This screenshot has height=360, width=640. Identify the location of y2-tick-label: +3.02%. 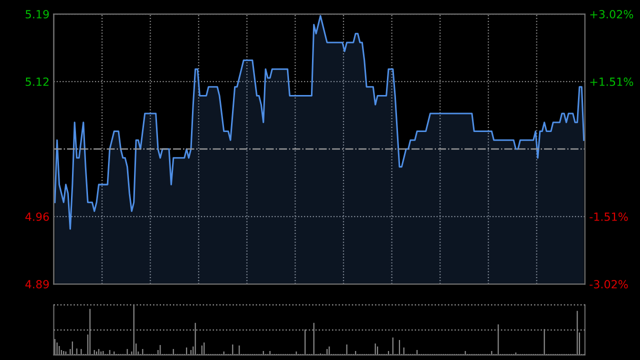
(612, 14).